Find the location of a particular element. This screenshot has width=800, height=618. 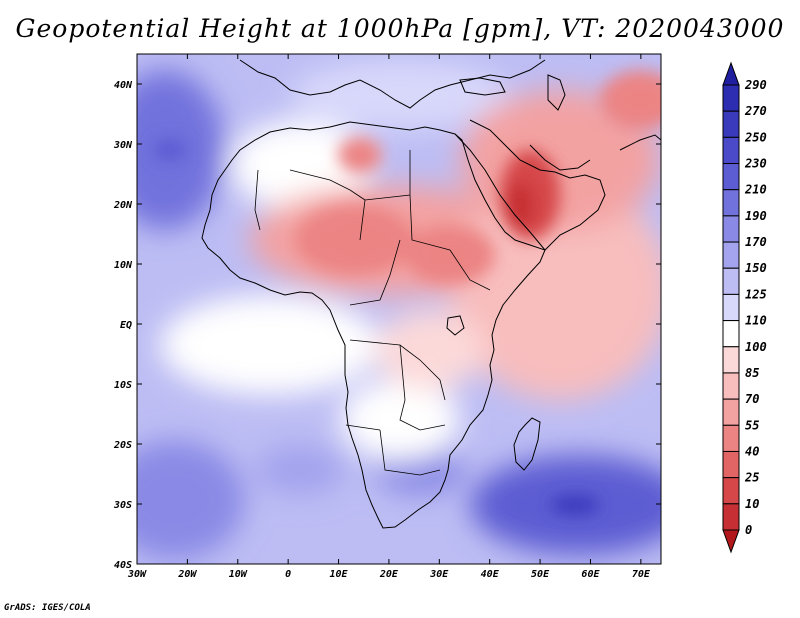

lon-label: 30E is located at coordinates (439, 574).